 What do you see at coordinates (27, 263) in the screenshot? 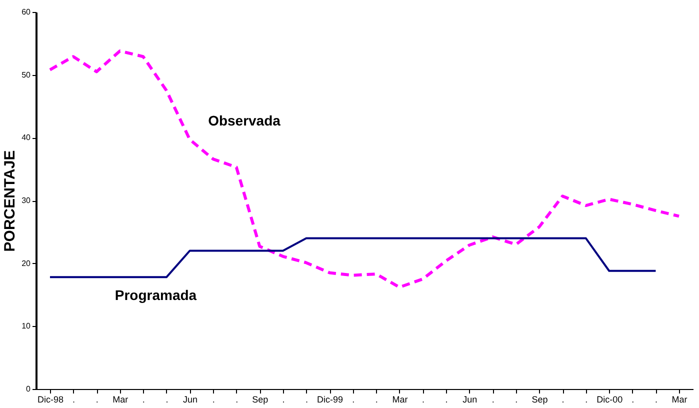
I see `y-tick-label: 20` at bounding box center [27, 263].